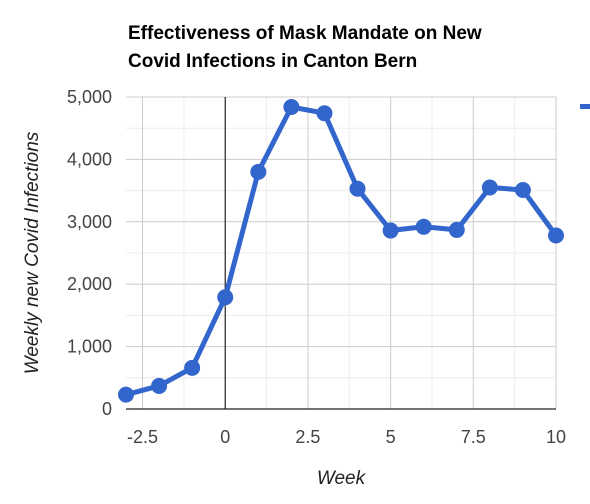  What do you see at coordinates (556, 437) in the screenshot?
I see `x-tick-label: 10` at bounding box center [556, 437].